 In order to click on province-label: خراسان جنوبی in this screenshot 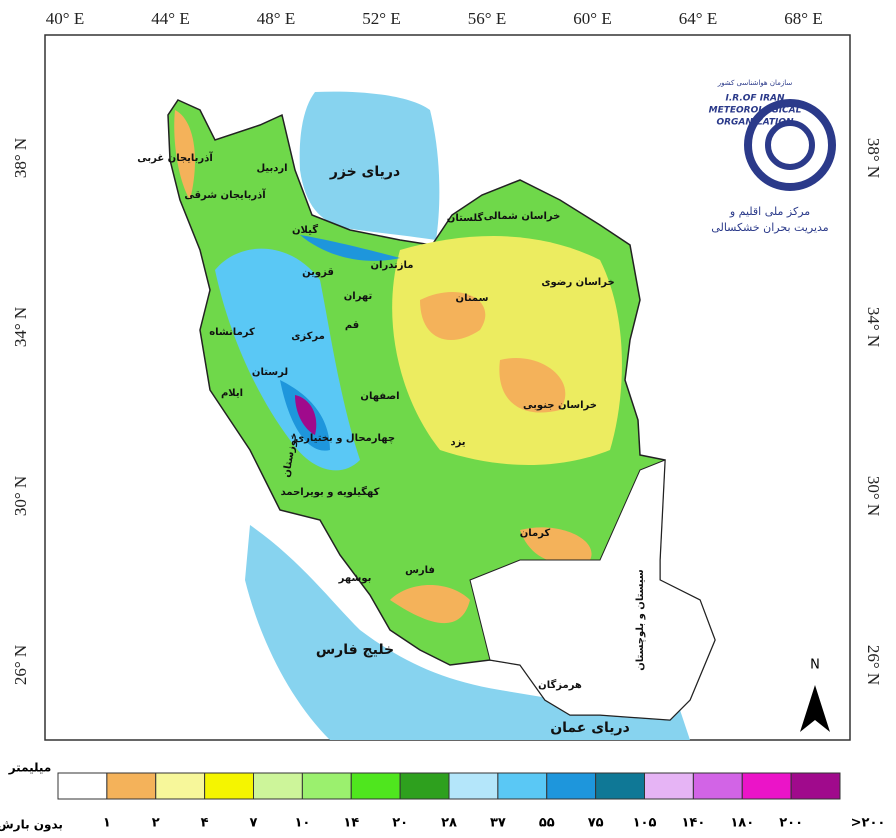, I will do `click(560, 405)`.